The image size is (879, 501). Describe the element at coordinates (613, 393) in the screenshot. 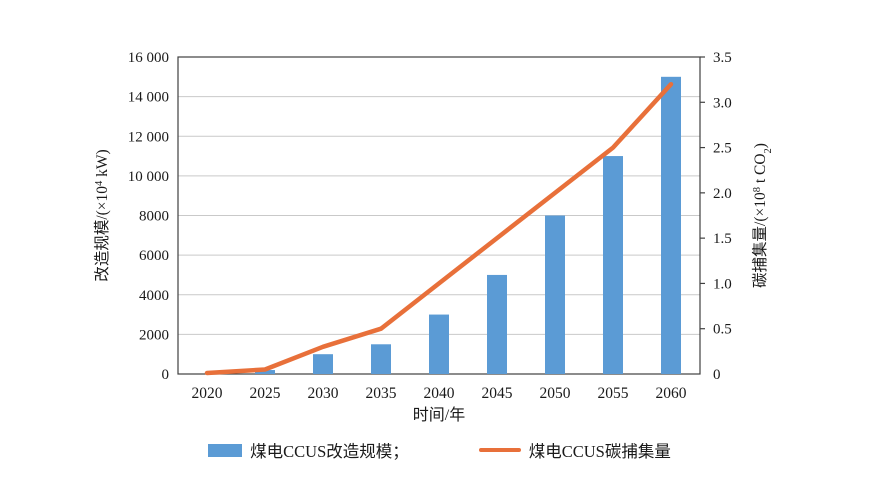

I see `x-axis-tick: 2055` at that location.